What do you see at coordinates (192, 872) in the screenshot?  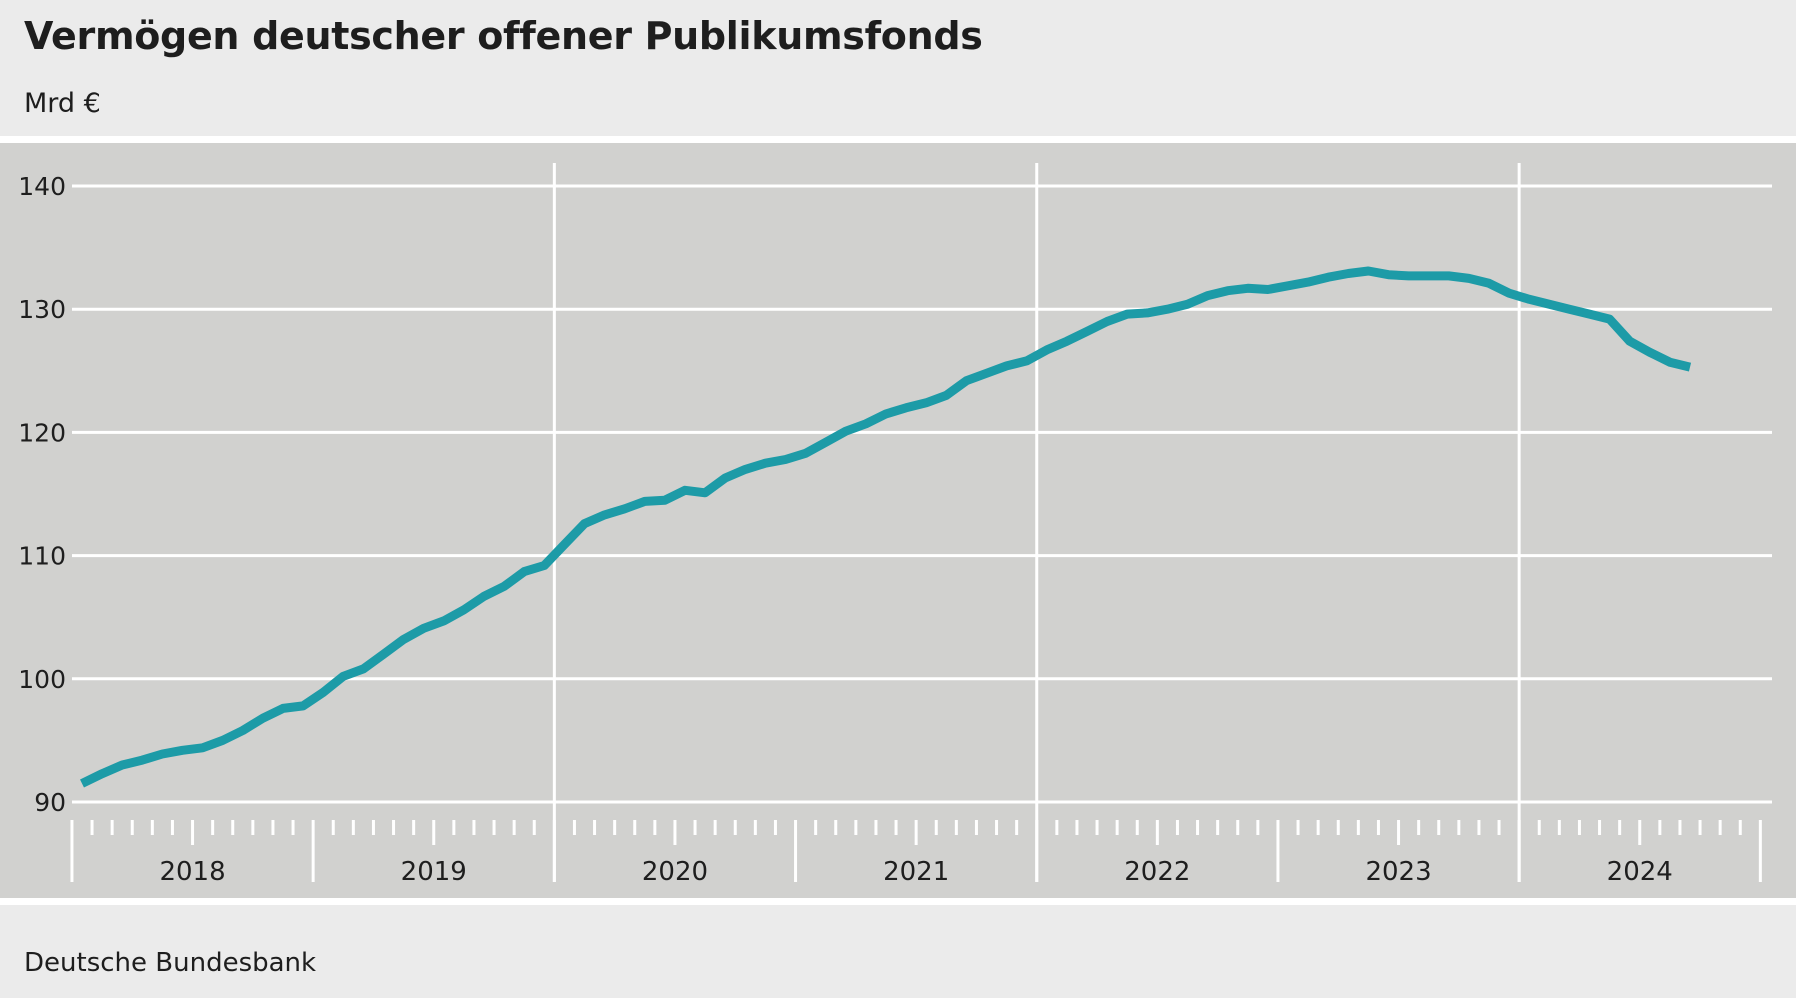 I see `x-tick-label: 2018` at bounding box center [192, 872].